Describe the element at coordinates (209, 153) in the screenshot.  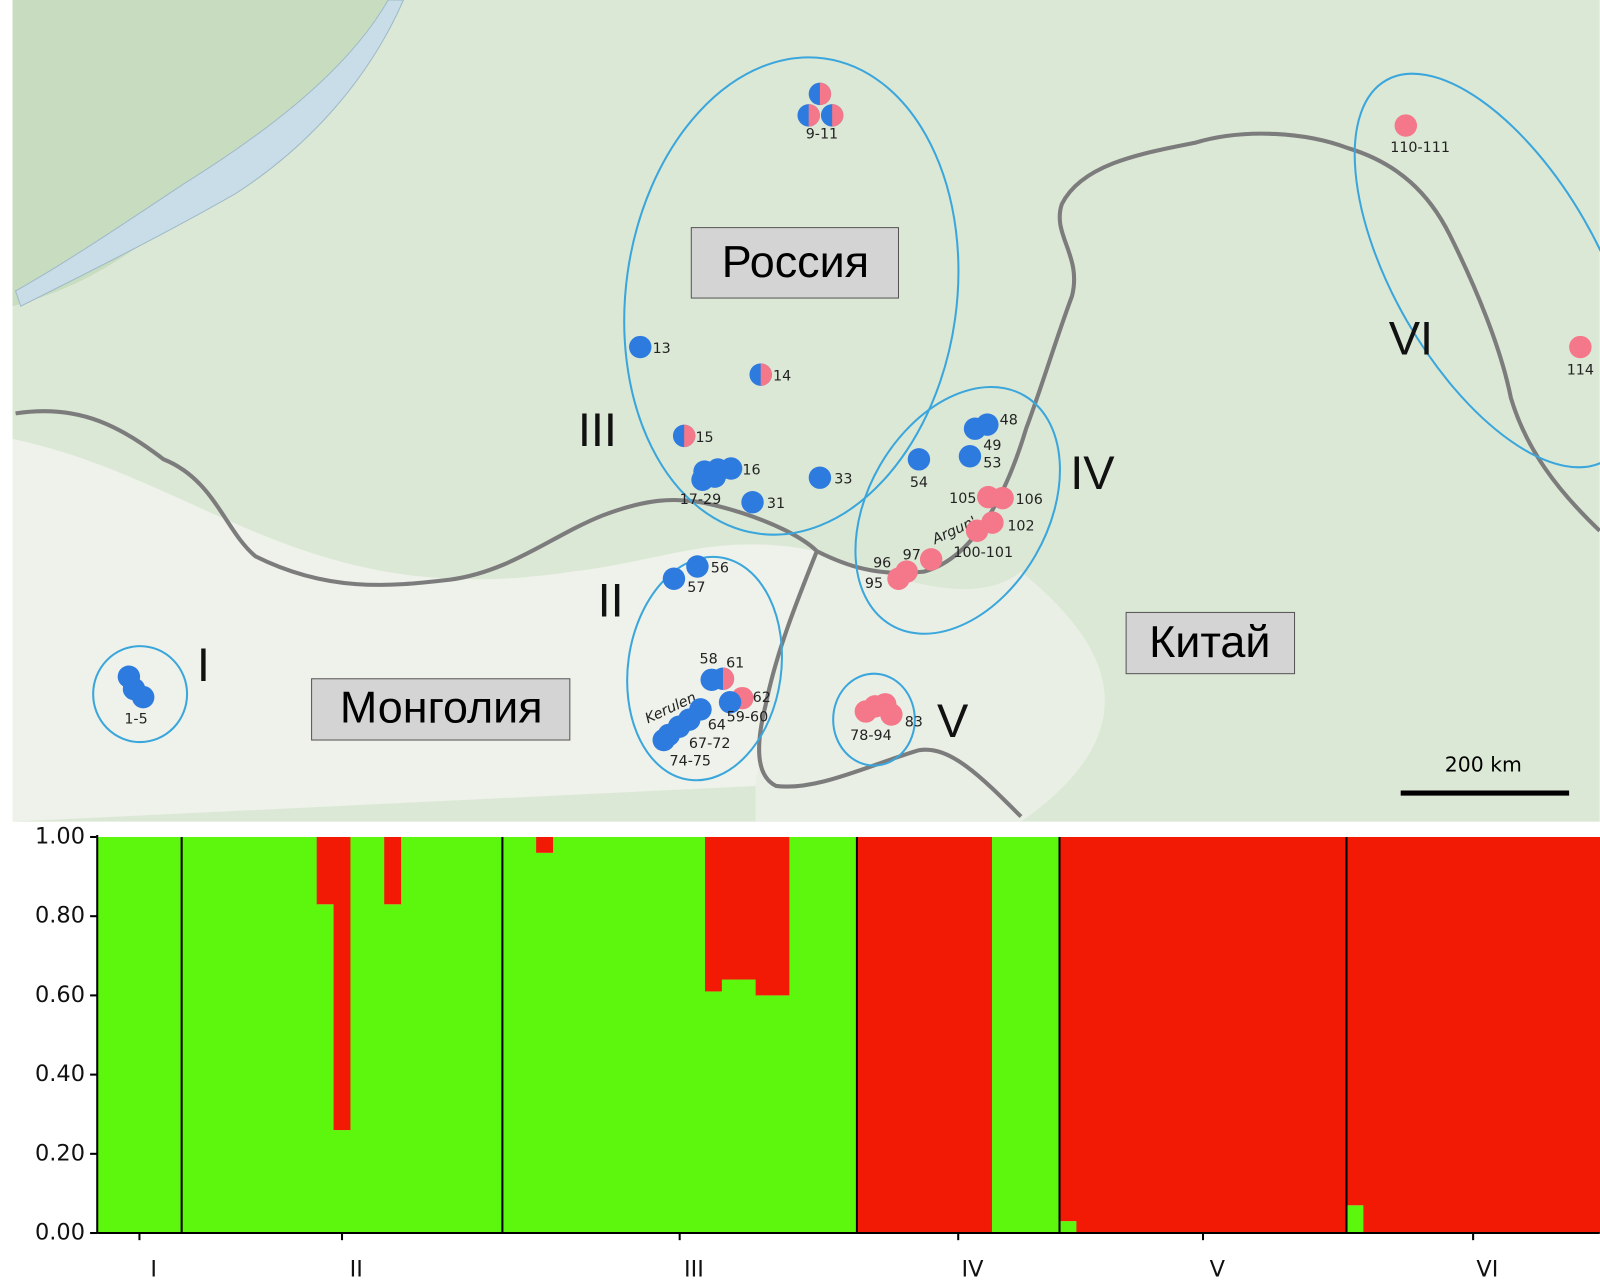
I see `lake-baikal` at that location.